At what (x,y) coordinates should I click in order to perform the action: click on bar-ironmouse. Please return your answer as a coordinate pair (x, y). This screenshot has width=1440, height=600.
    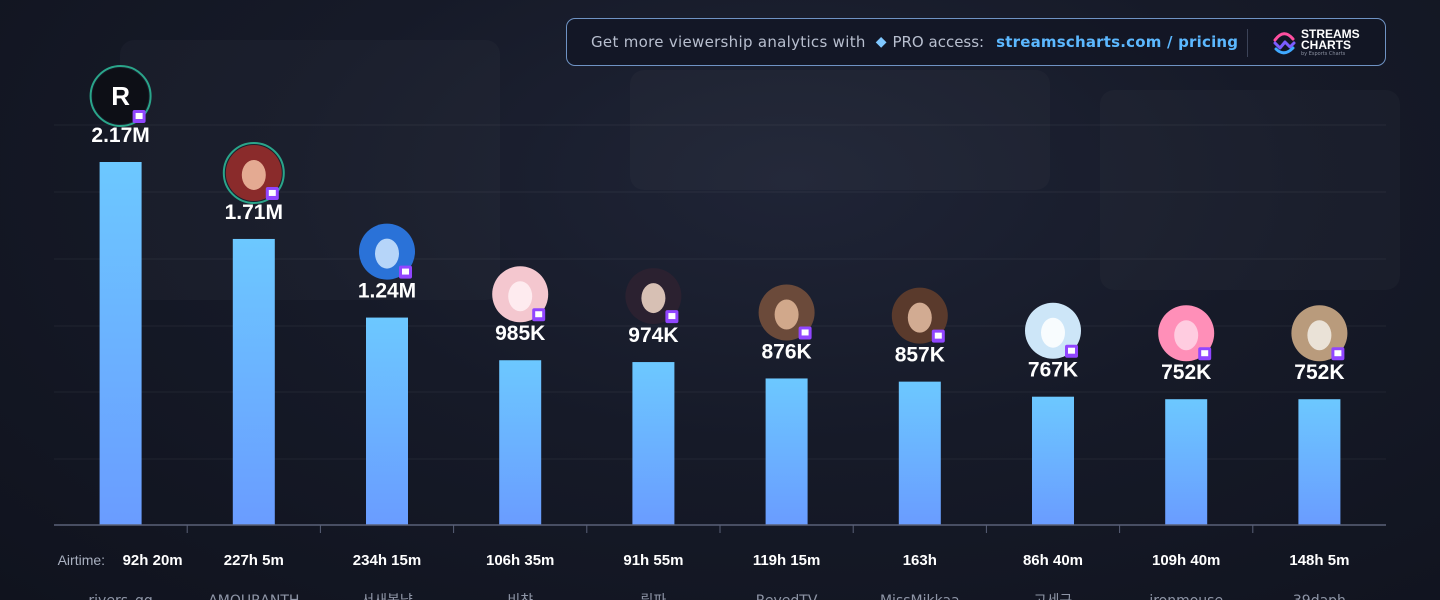
    Looking at the image, I should click on (1186, 462).